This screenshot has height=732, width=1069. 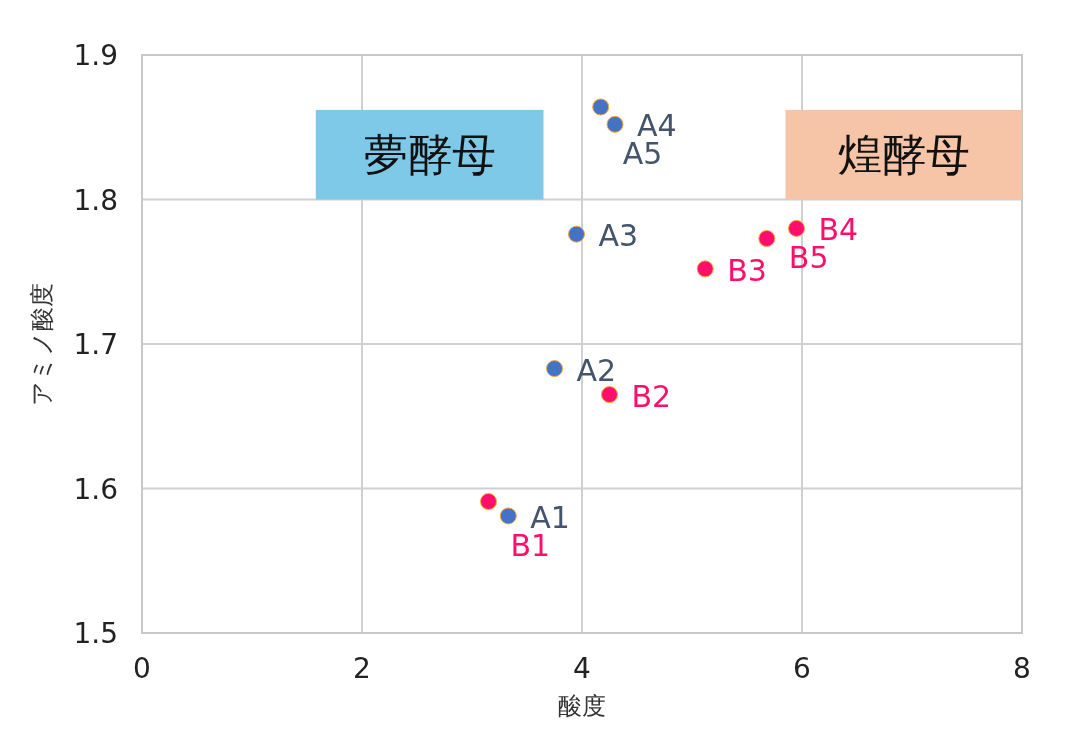 What do you see at coordinates (1022, 668) in the screenshot?
I see `x-tick-label: 8` at bounding box center [1022, 668].